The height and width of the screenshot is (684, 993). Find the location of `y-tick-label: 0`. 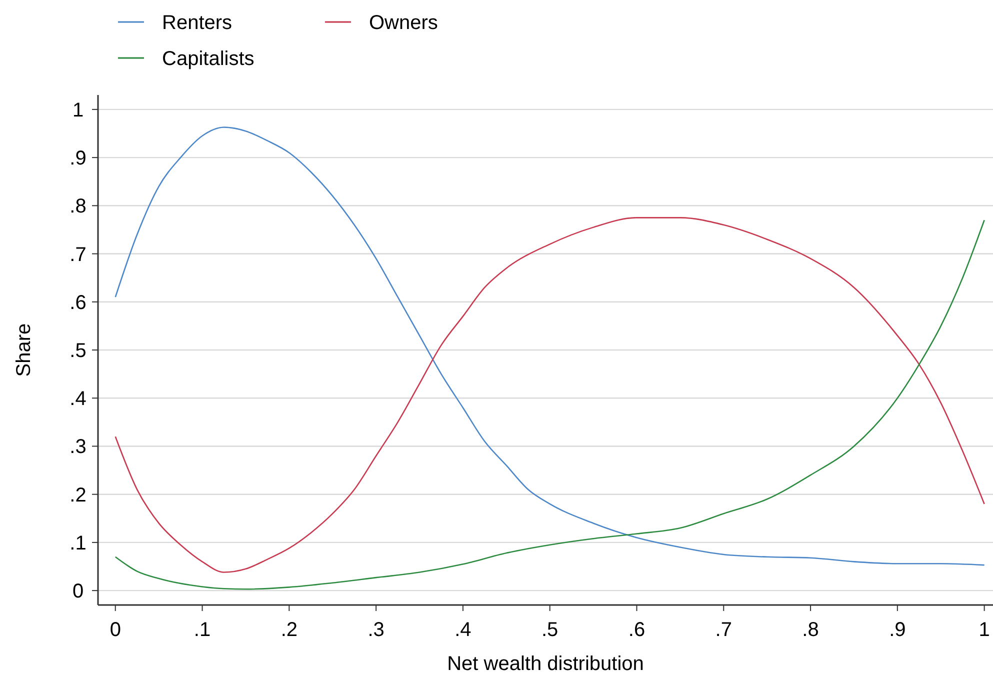

y-tick-label: 0 is located at coordinates (78, 591).